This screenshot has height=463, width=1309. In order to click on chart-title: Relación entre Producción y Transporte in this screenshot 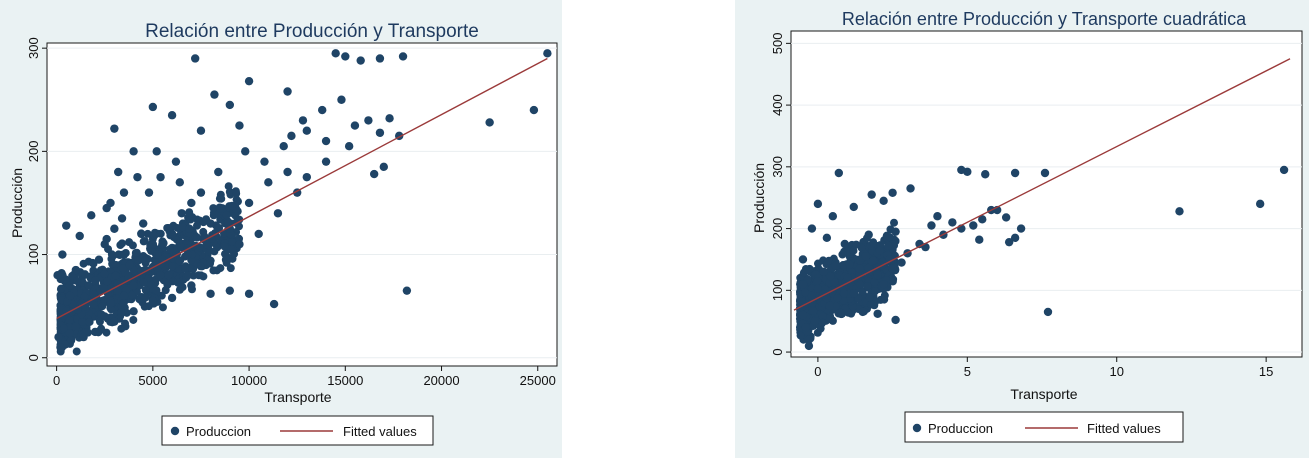, I will do `click(312, 31)`.